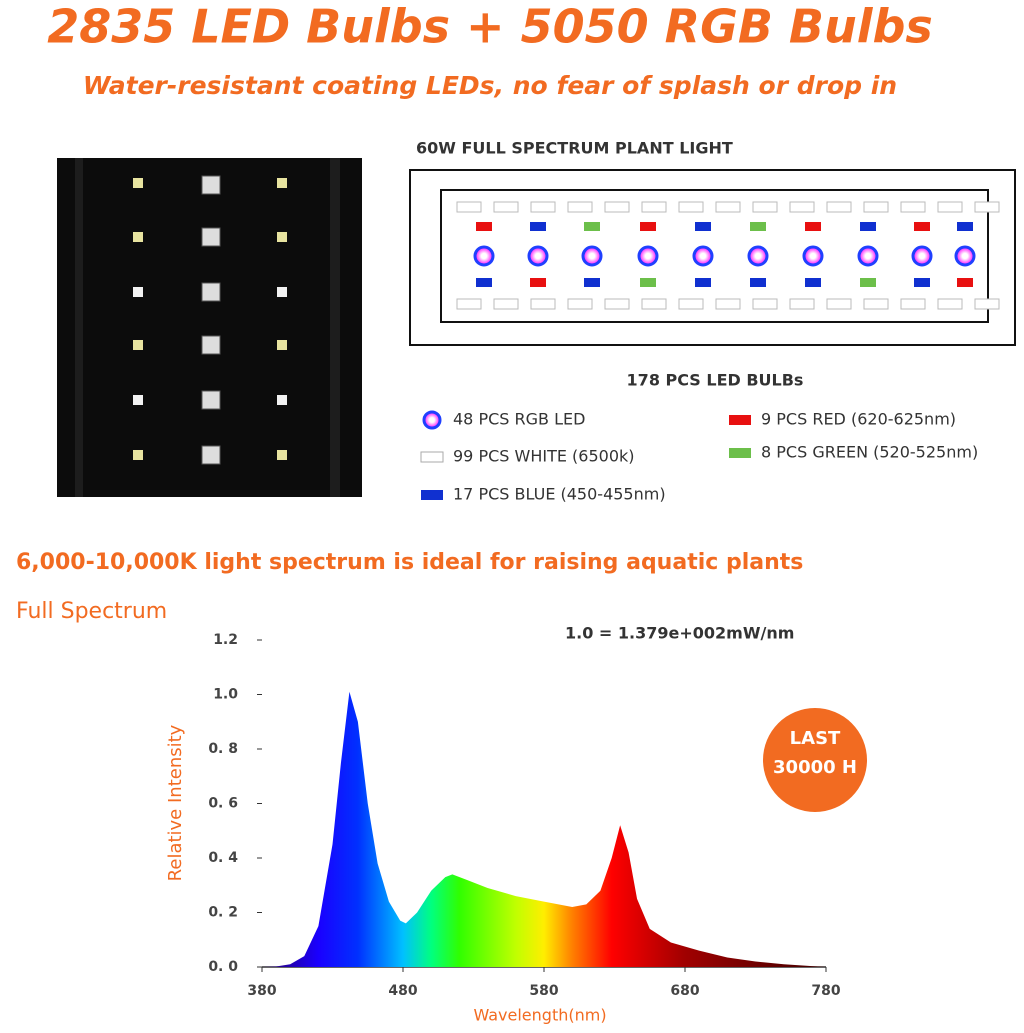  Describe the element at coordinates (544, 829) in the screenshot. I see `spectrum-area` at that location.